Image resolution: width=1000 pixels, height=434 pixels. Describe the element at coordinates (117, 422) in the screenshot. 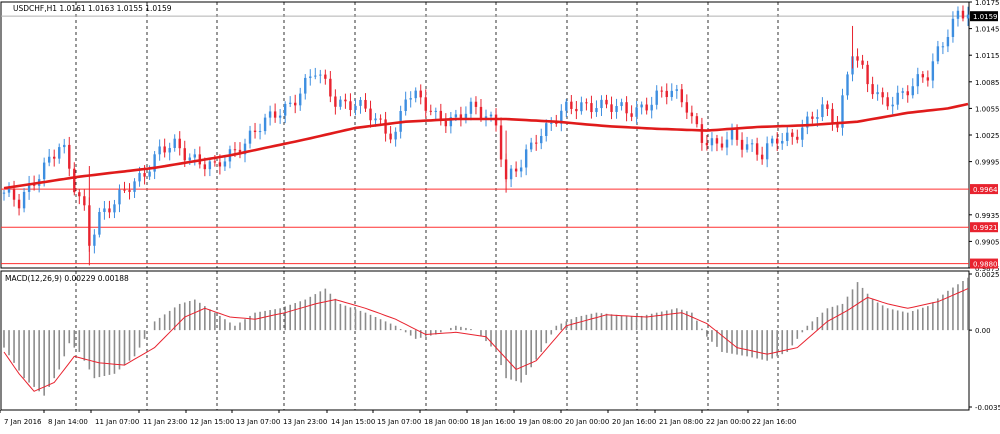

I see `x-tick-label-2: 11 Jan 07:00` at that location.